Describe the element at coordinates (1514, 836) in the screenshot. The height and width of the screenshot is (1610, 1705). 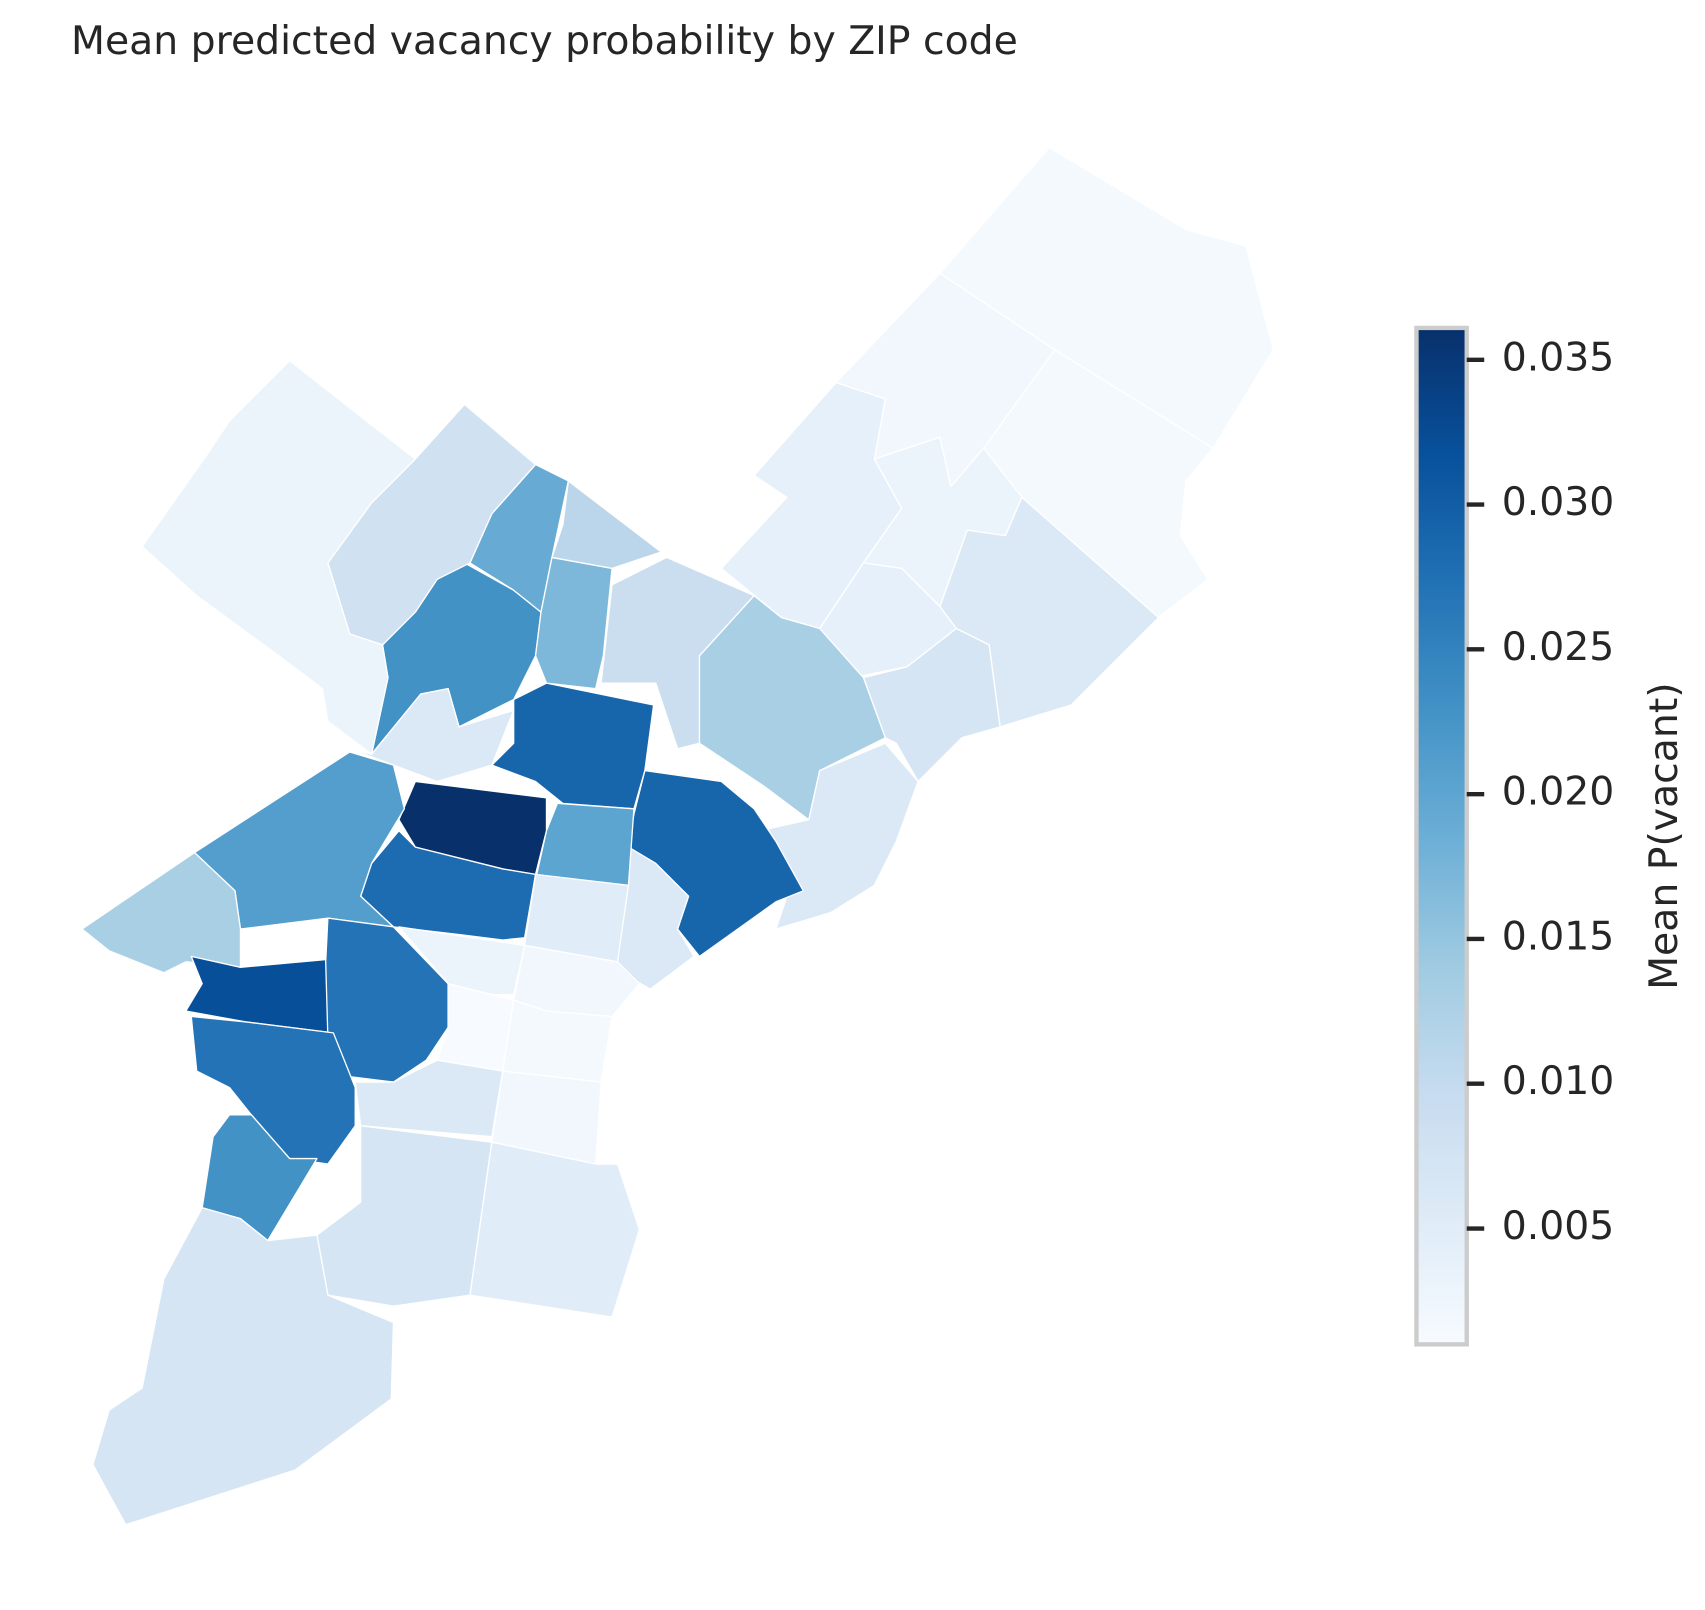
I see `colorbar: 0.005 0.010 0.015 0.020 0.025 0.030 0.035` at that location.